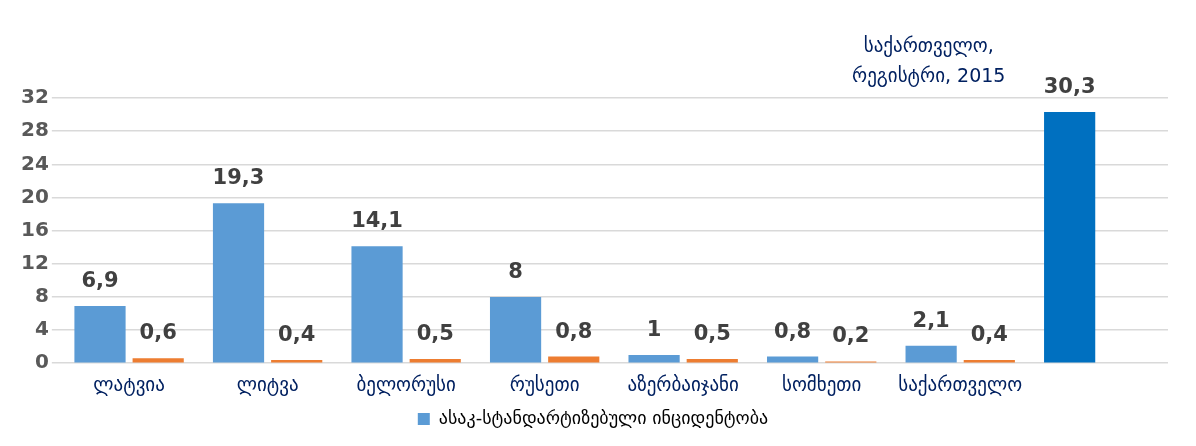 The height and width of the screenshot is (446, 1196). Describe the element at coordinates (41, 295) in the screenshot. I see `y-tick-label: 8` at that location.